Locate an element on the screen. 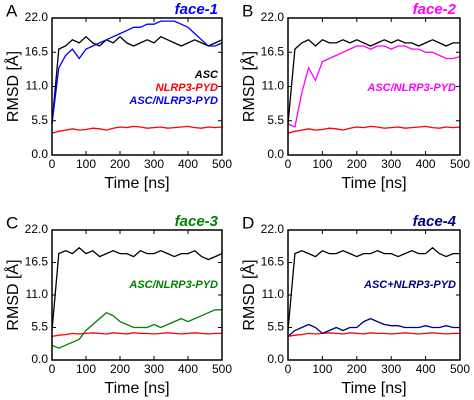  legend-entry: NLRP3-PYD is located at coordinates (187, 88).